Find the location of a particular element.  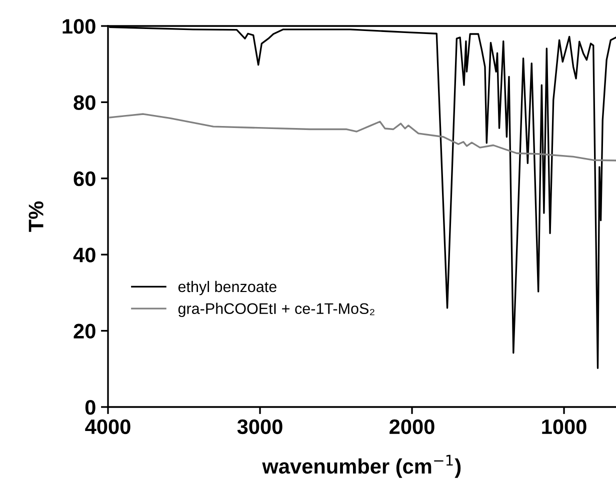

x-tick-label: 4000 is located at coordinates (107, 426).